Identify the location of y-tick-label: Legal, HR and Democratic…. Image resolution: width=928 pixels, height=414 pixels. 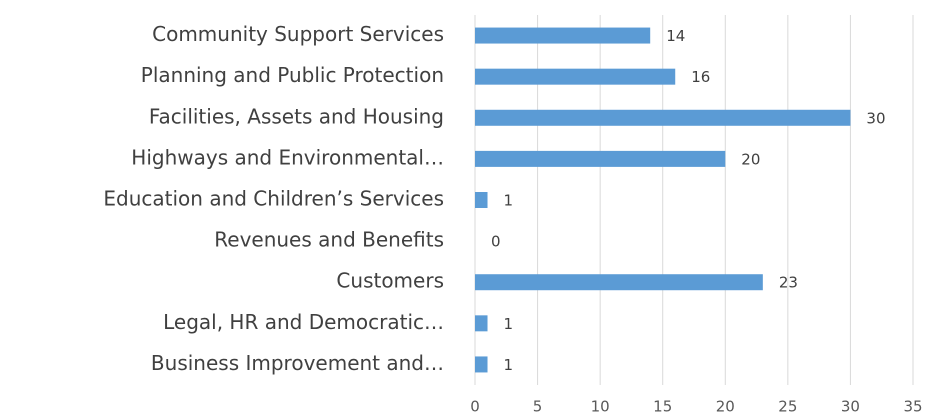
(303, 322).